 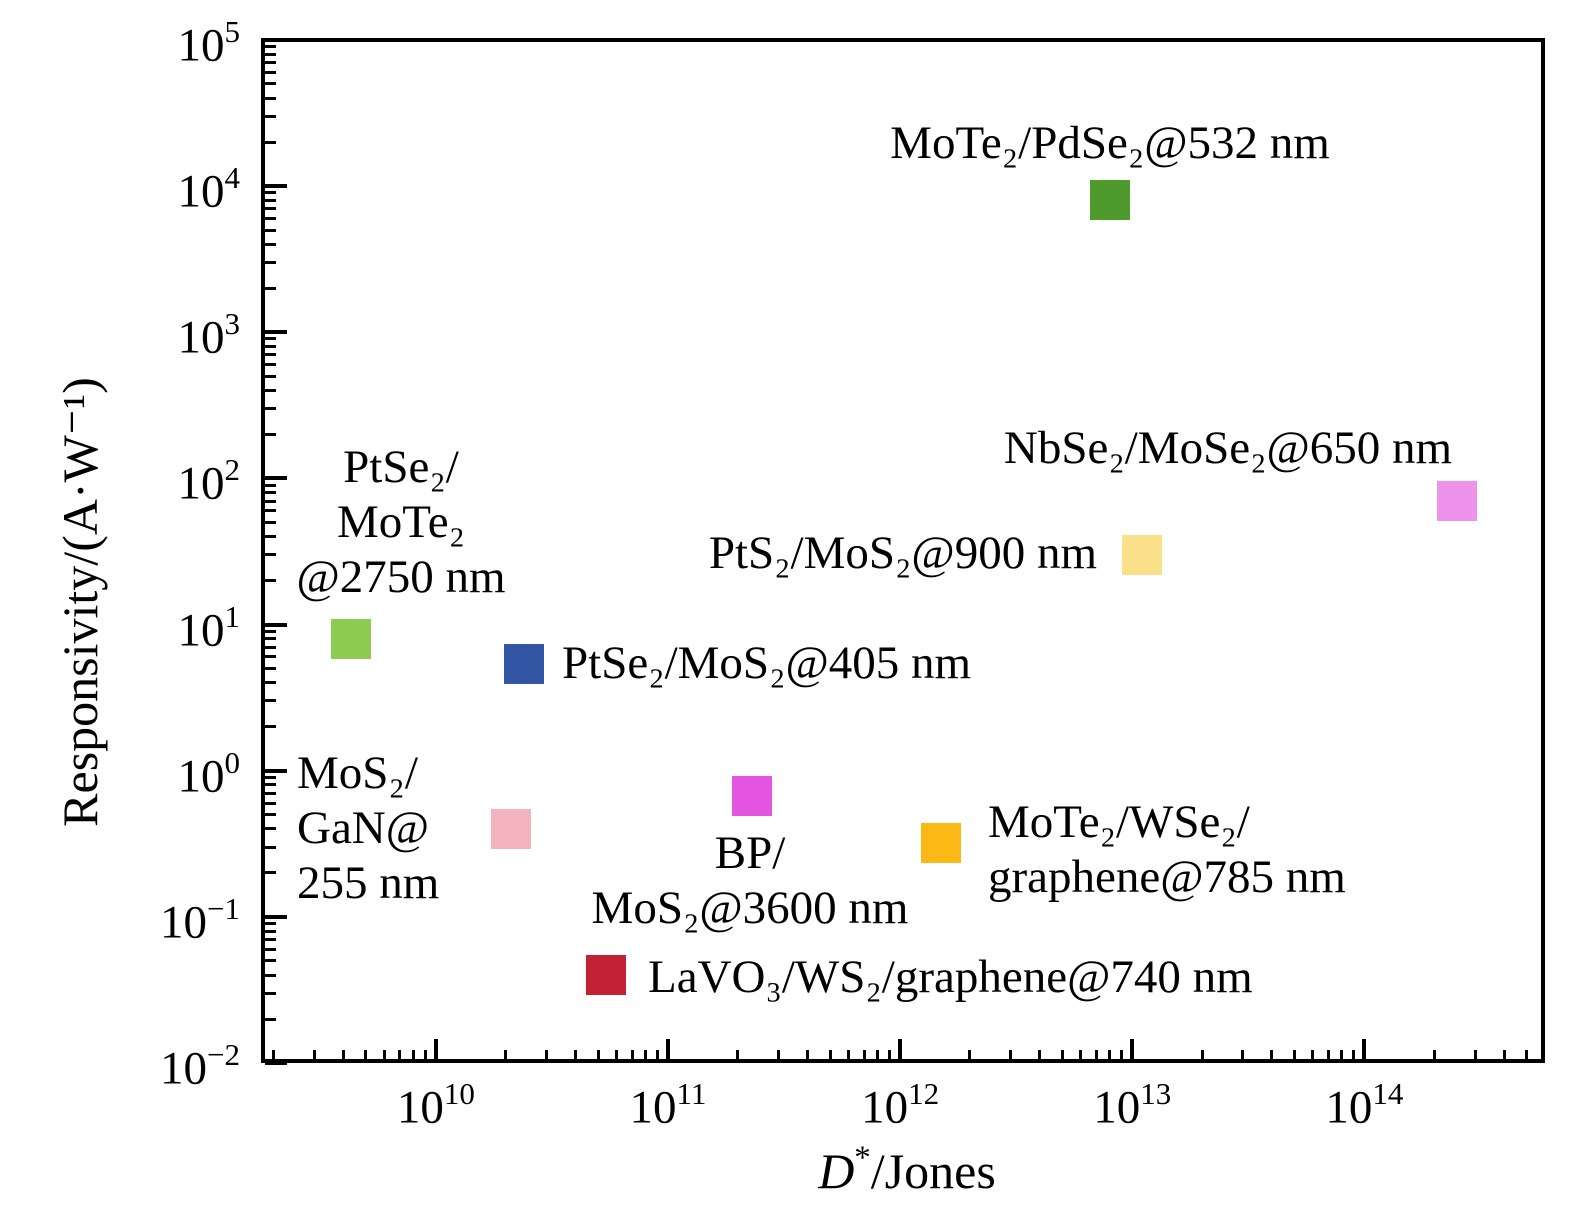 I want to click on point-label-ptse2_mote2: @2750 nm, so click(x=401, y=576).